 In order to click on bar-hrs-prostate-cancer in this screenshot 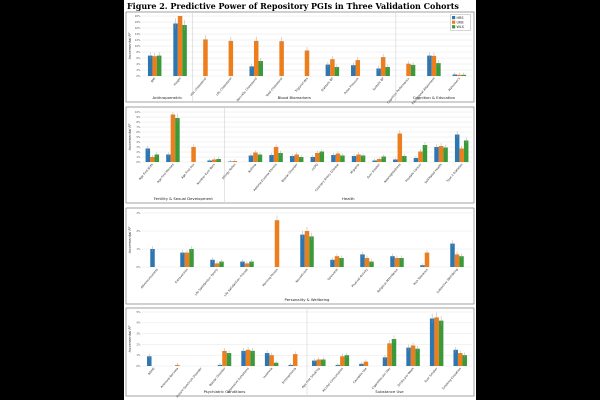, I will do `click(416, 160)`.